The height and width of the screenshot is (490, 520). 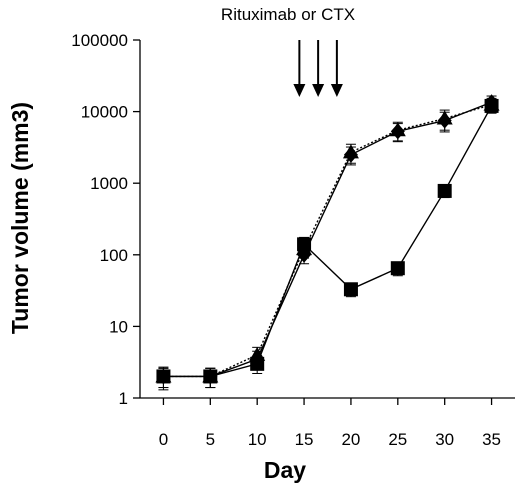 What do you see at coordinates (304, 439) in the screenshot?
I see `x-tick-label: 15` at bounding box center [304, 439].